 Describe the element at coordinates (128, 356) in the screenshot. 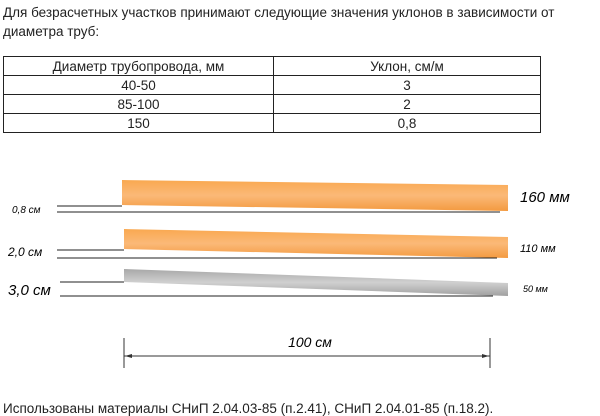

I see `arrow-left-icon` at that location.